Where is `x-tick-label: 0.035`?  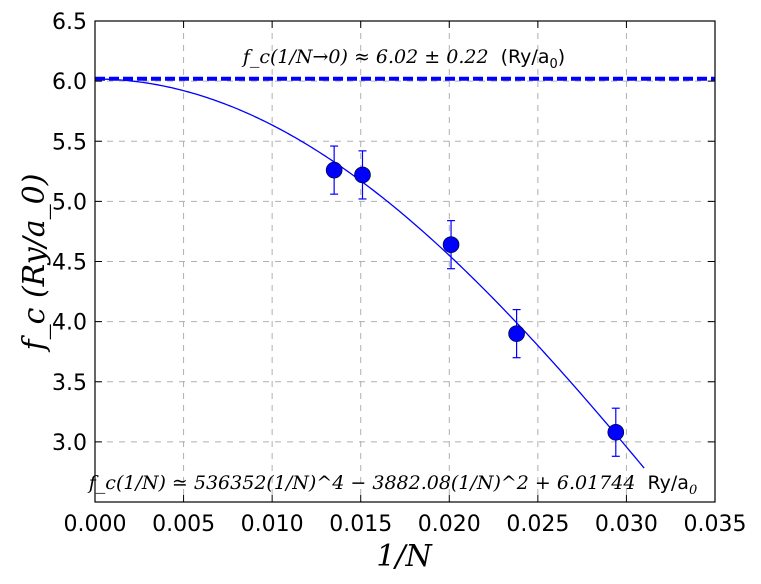 x-tick-label: 0.035 is located at coordinates (715, 524).